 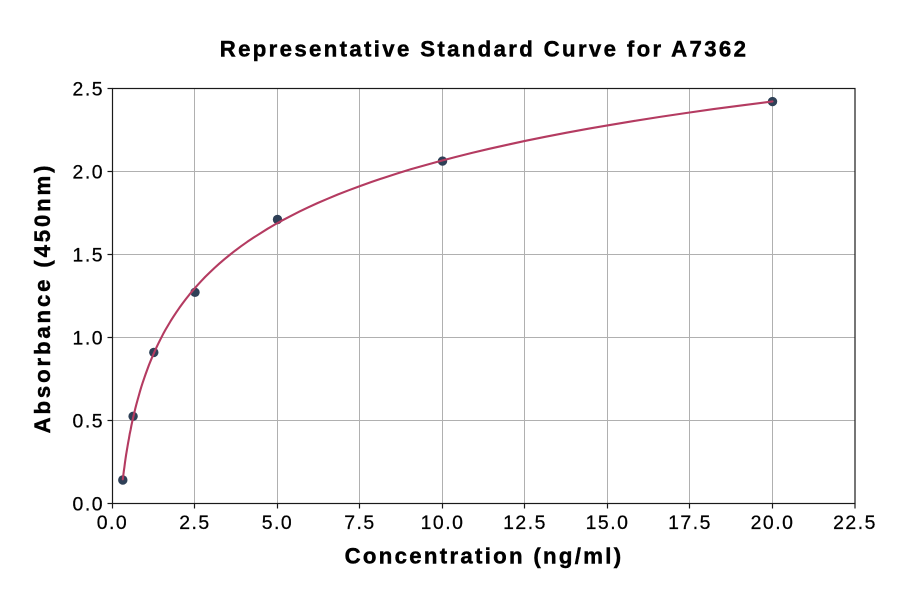 What do you see at coordinates (484, 555) in the screenshot?
I see `svg-text: Concentration (ng/ml)` at bounding box center [484, 555].